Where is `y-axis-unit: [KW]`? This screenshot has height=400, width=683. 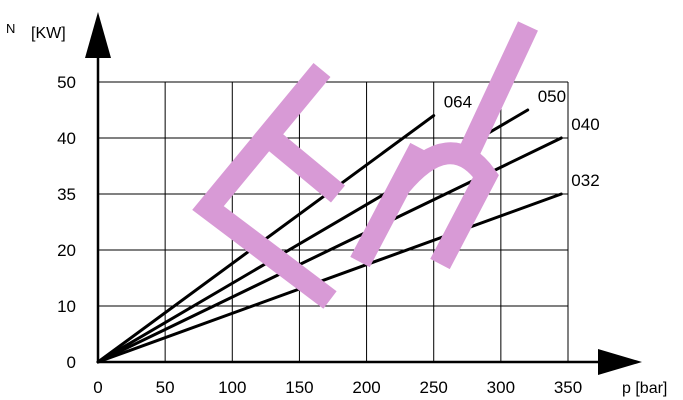
y-axis-unit: [KW] is located at coordinates (48, 33).